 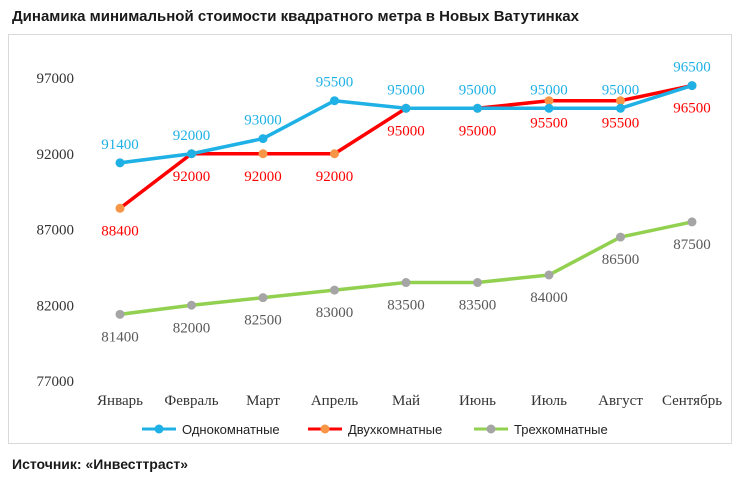 What do you see at coordinates (692, 401) in the screenshot?
I see `x-tick-label: Сентябрь` at bounding box center [692, 401].